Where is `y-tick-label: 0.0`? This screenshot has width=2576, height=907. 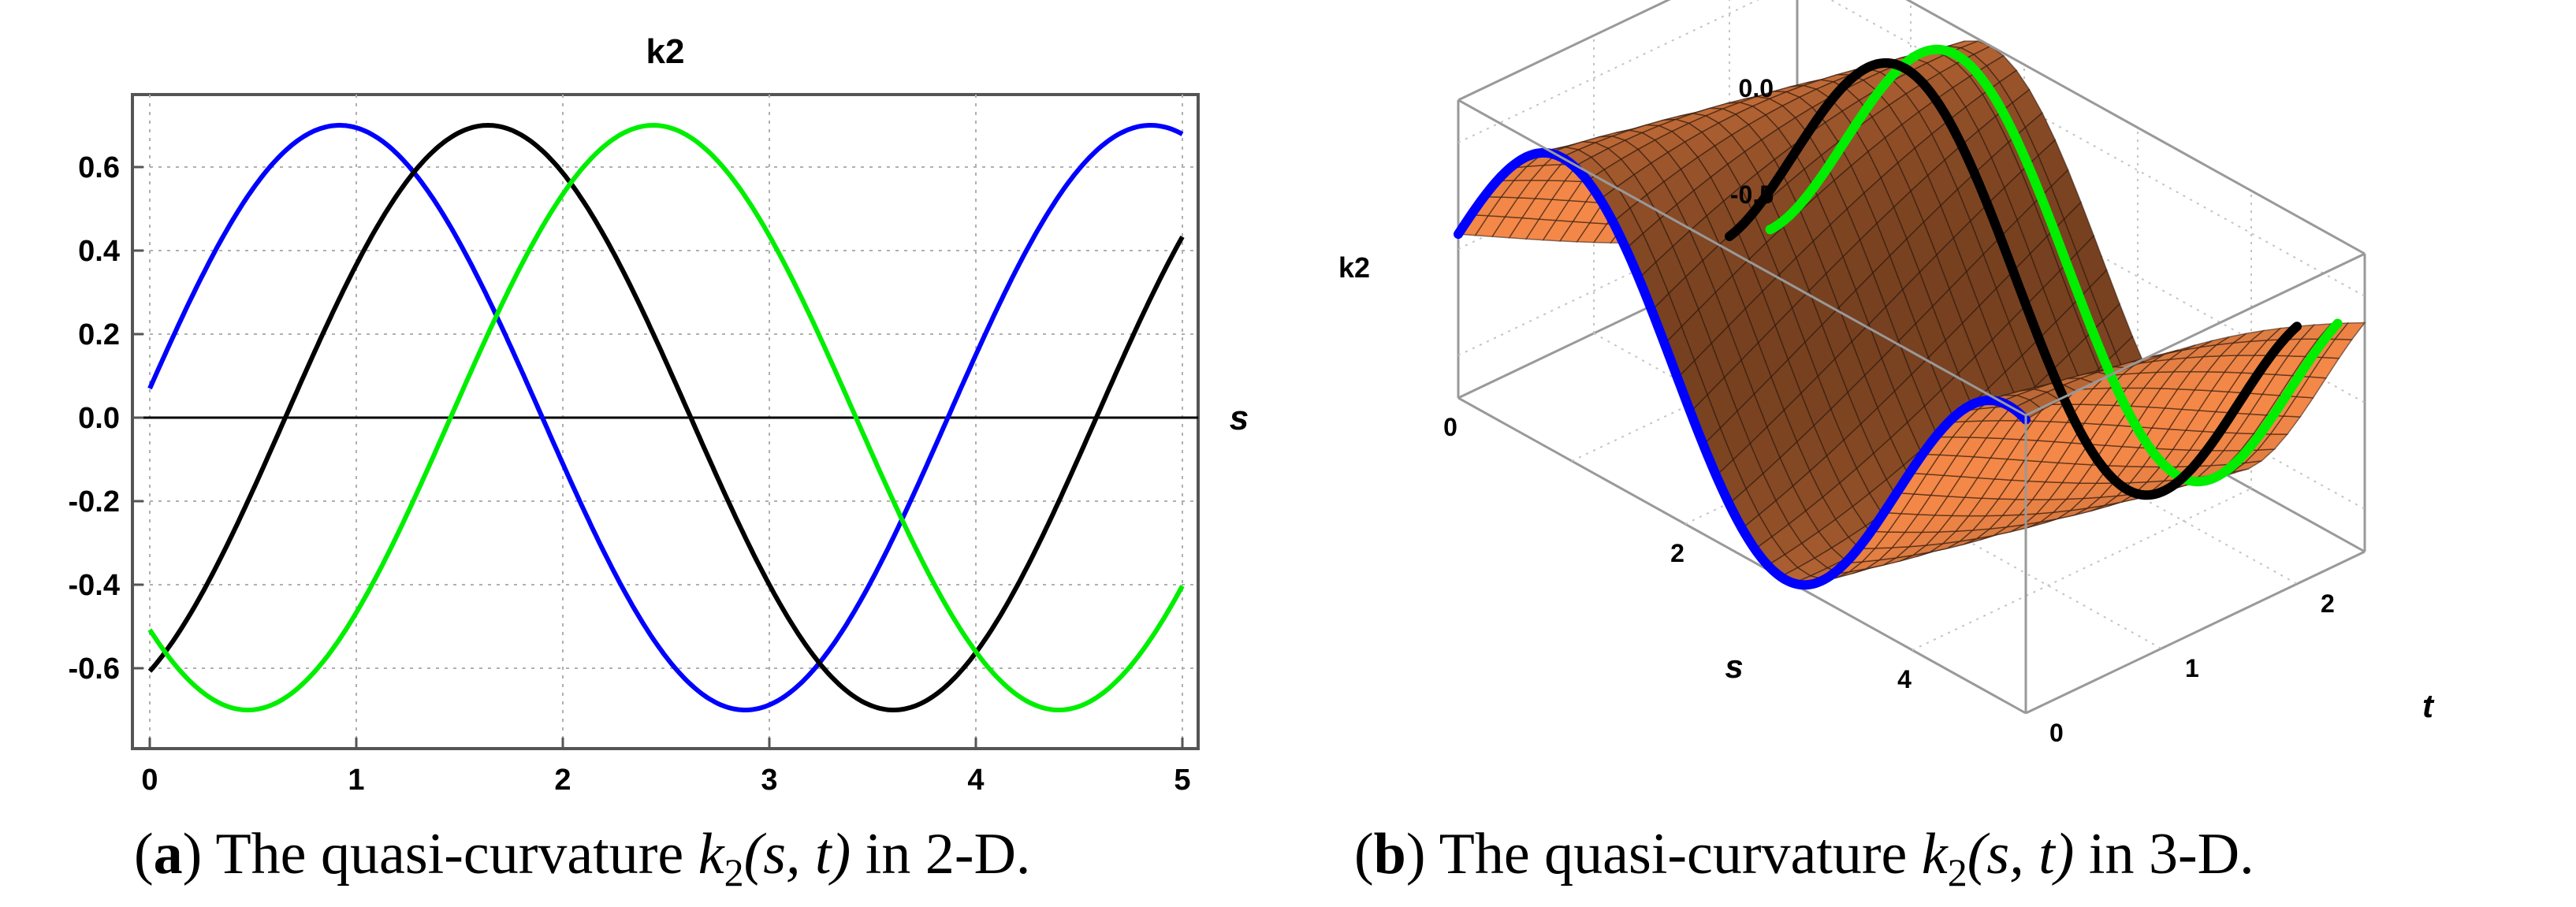 y-tick-label: 0.0 is located at coordinates (99, 418).